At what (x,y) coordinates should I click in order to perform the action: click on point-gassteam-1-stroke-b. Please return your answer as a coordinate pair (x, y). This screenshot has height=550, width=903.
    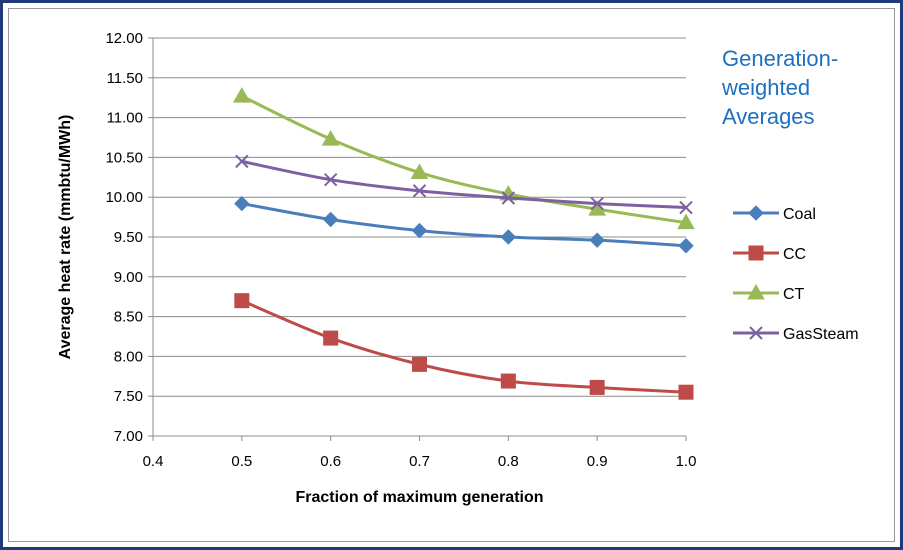
    Looking at the image, I should click on (330, 179).